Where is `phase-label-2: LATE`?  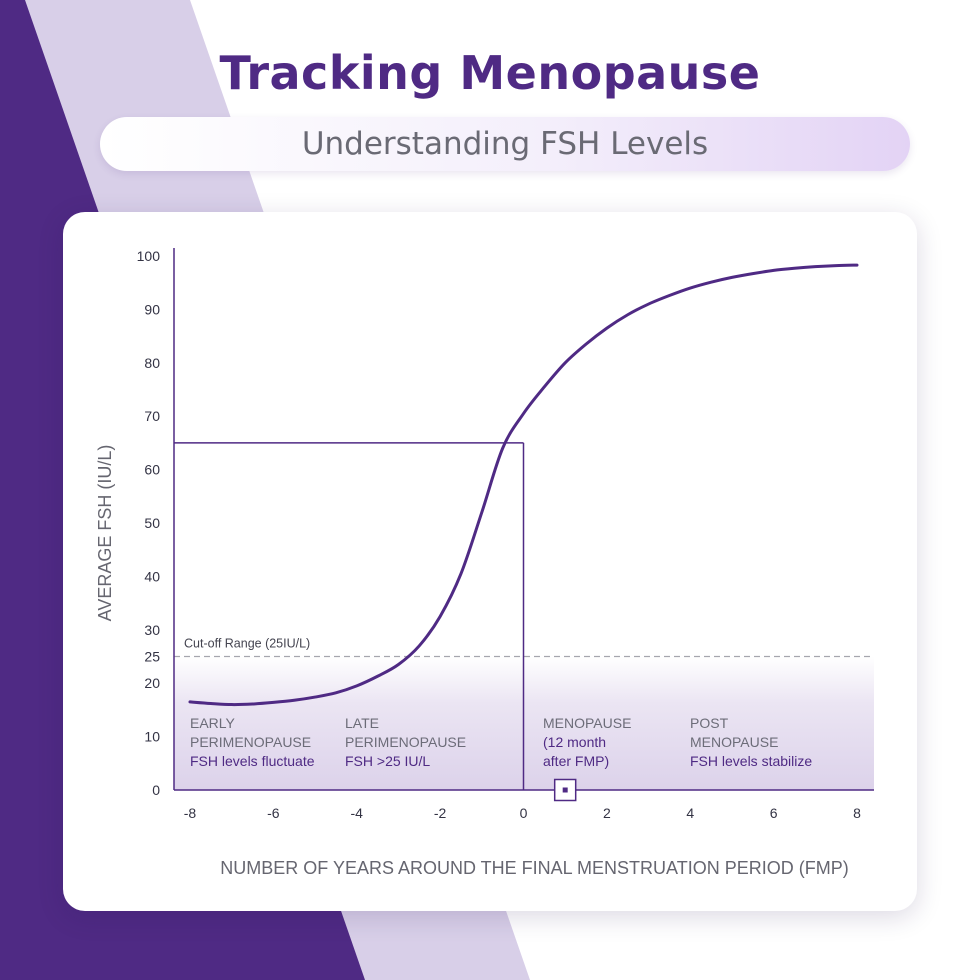
phase-label-2: LATE is located at coordinates (362, 723).